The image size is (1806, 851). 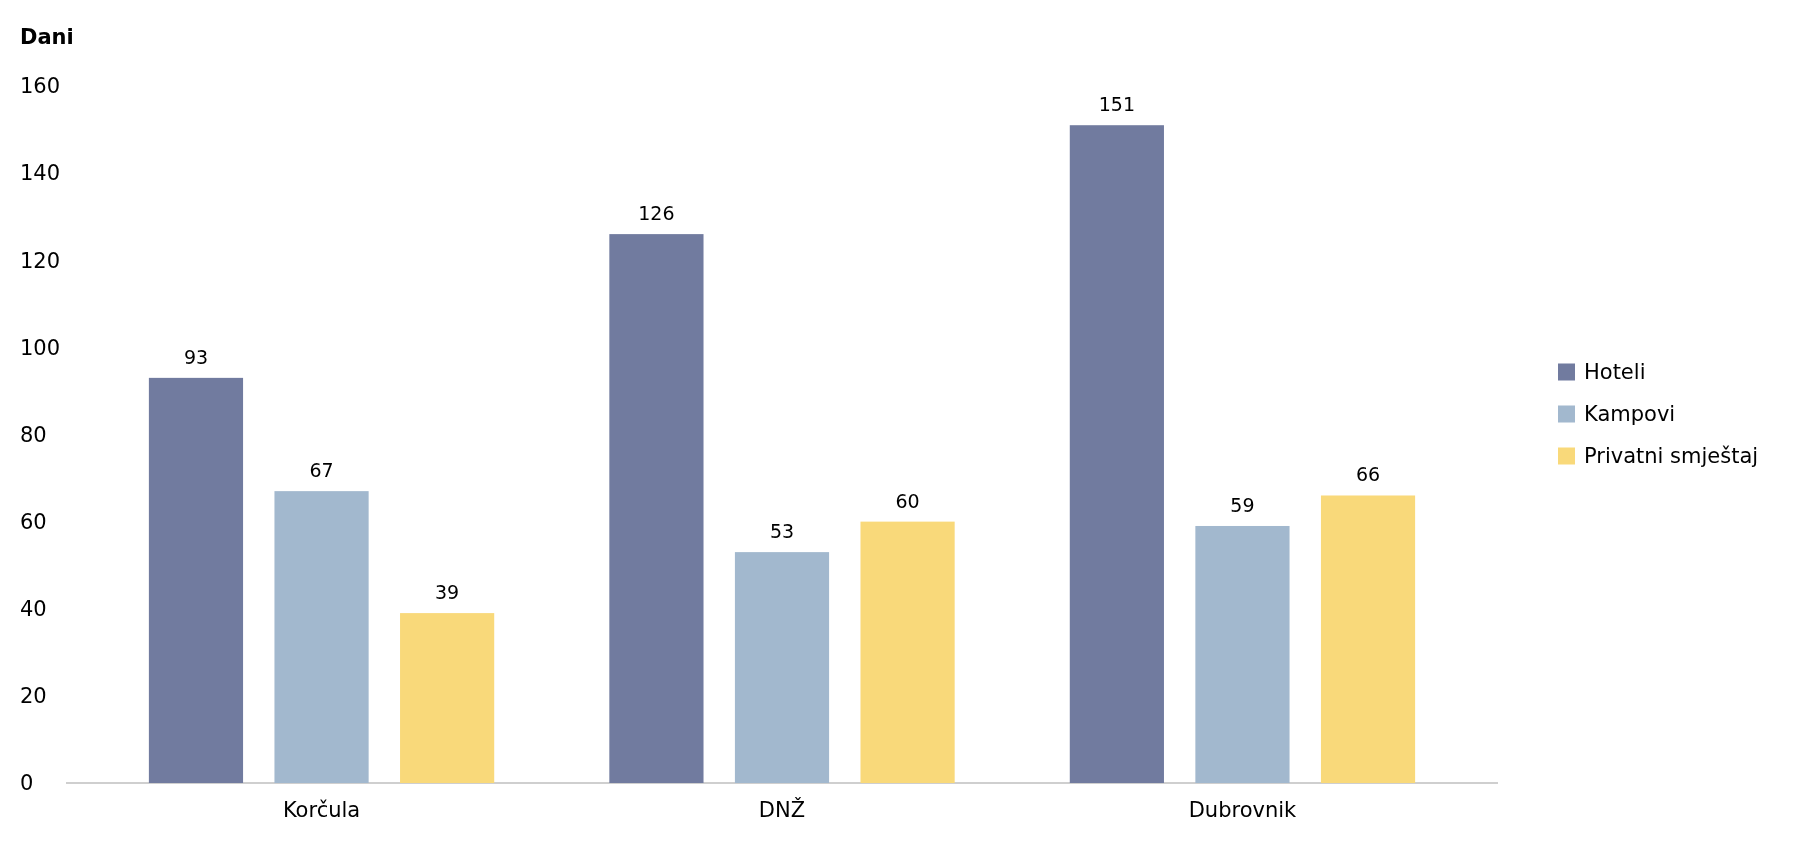 What do you see at coordinates (1242, 504) in the screenshot?
I see `data-label: 59` at bounding box center [1242, 504].